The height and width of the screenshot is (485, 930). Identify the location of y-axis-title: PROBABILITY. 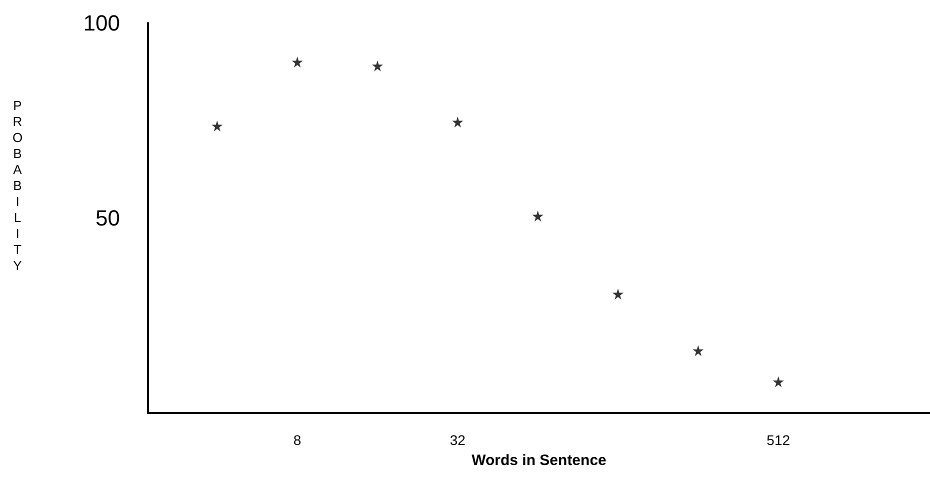
(17, 186).